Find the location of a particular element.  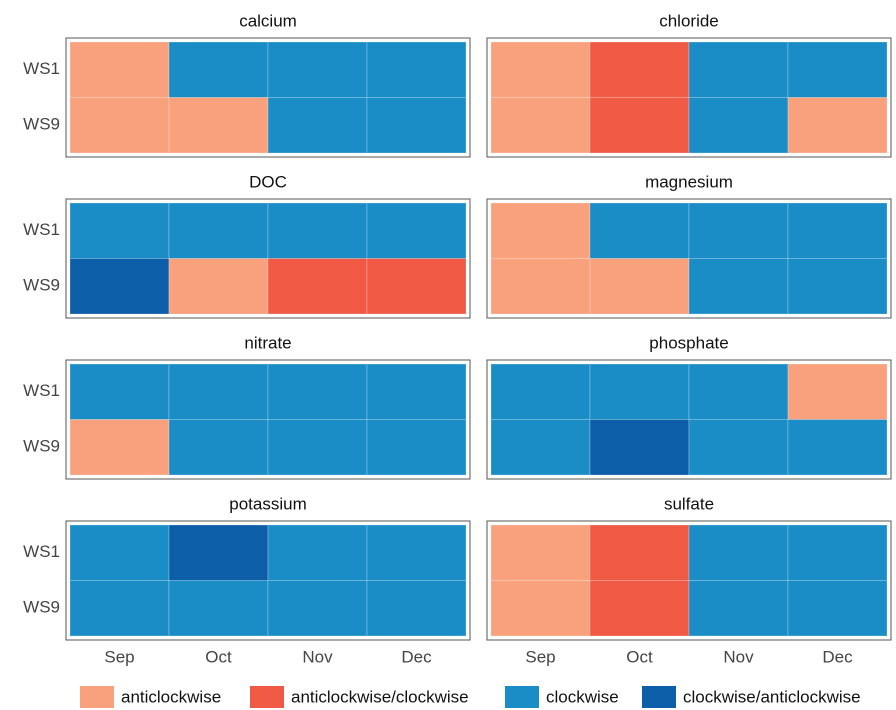

panel-title: phosphate is located at coordinates (688, 342).